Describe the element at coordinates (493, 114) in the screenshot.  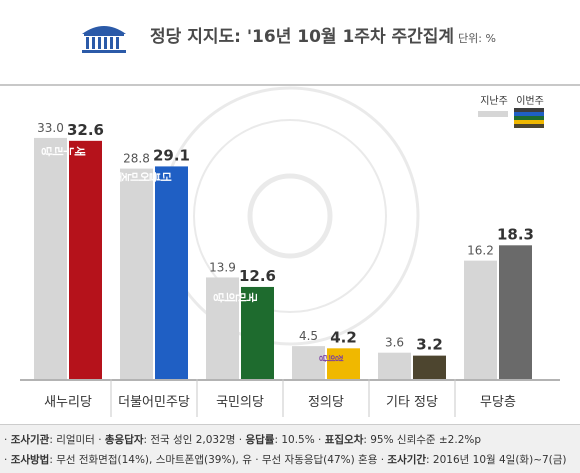
I see `legend-swatch-previous` at that location.